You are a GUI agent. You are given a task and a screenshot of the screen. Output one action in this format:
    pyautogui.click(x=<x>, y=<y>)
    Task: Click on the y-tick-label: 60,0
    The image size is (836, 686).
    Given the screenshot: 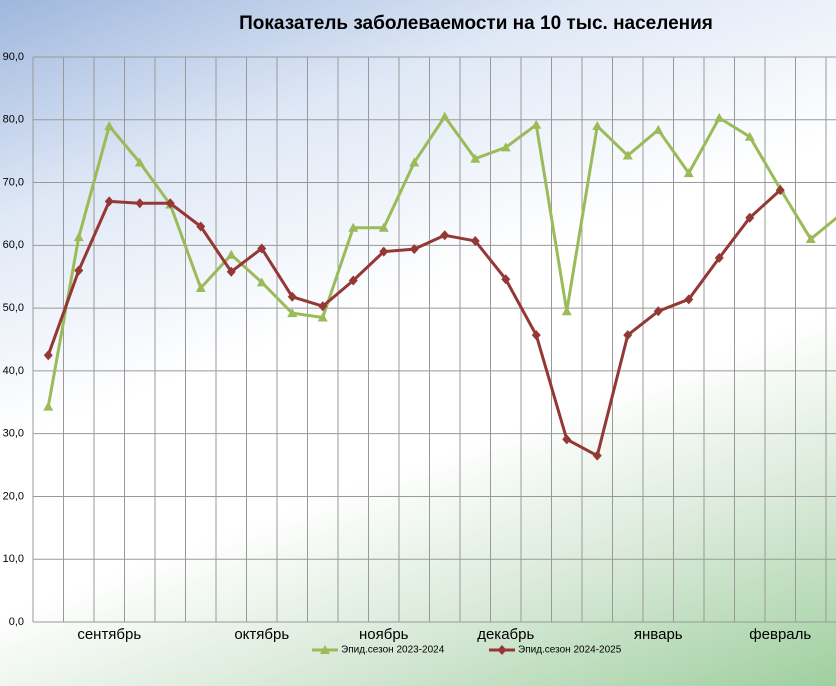 What is the action you would take?
    pyautogui.click(x=13, y=245)
    